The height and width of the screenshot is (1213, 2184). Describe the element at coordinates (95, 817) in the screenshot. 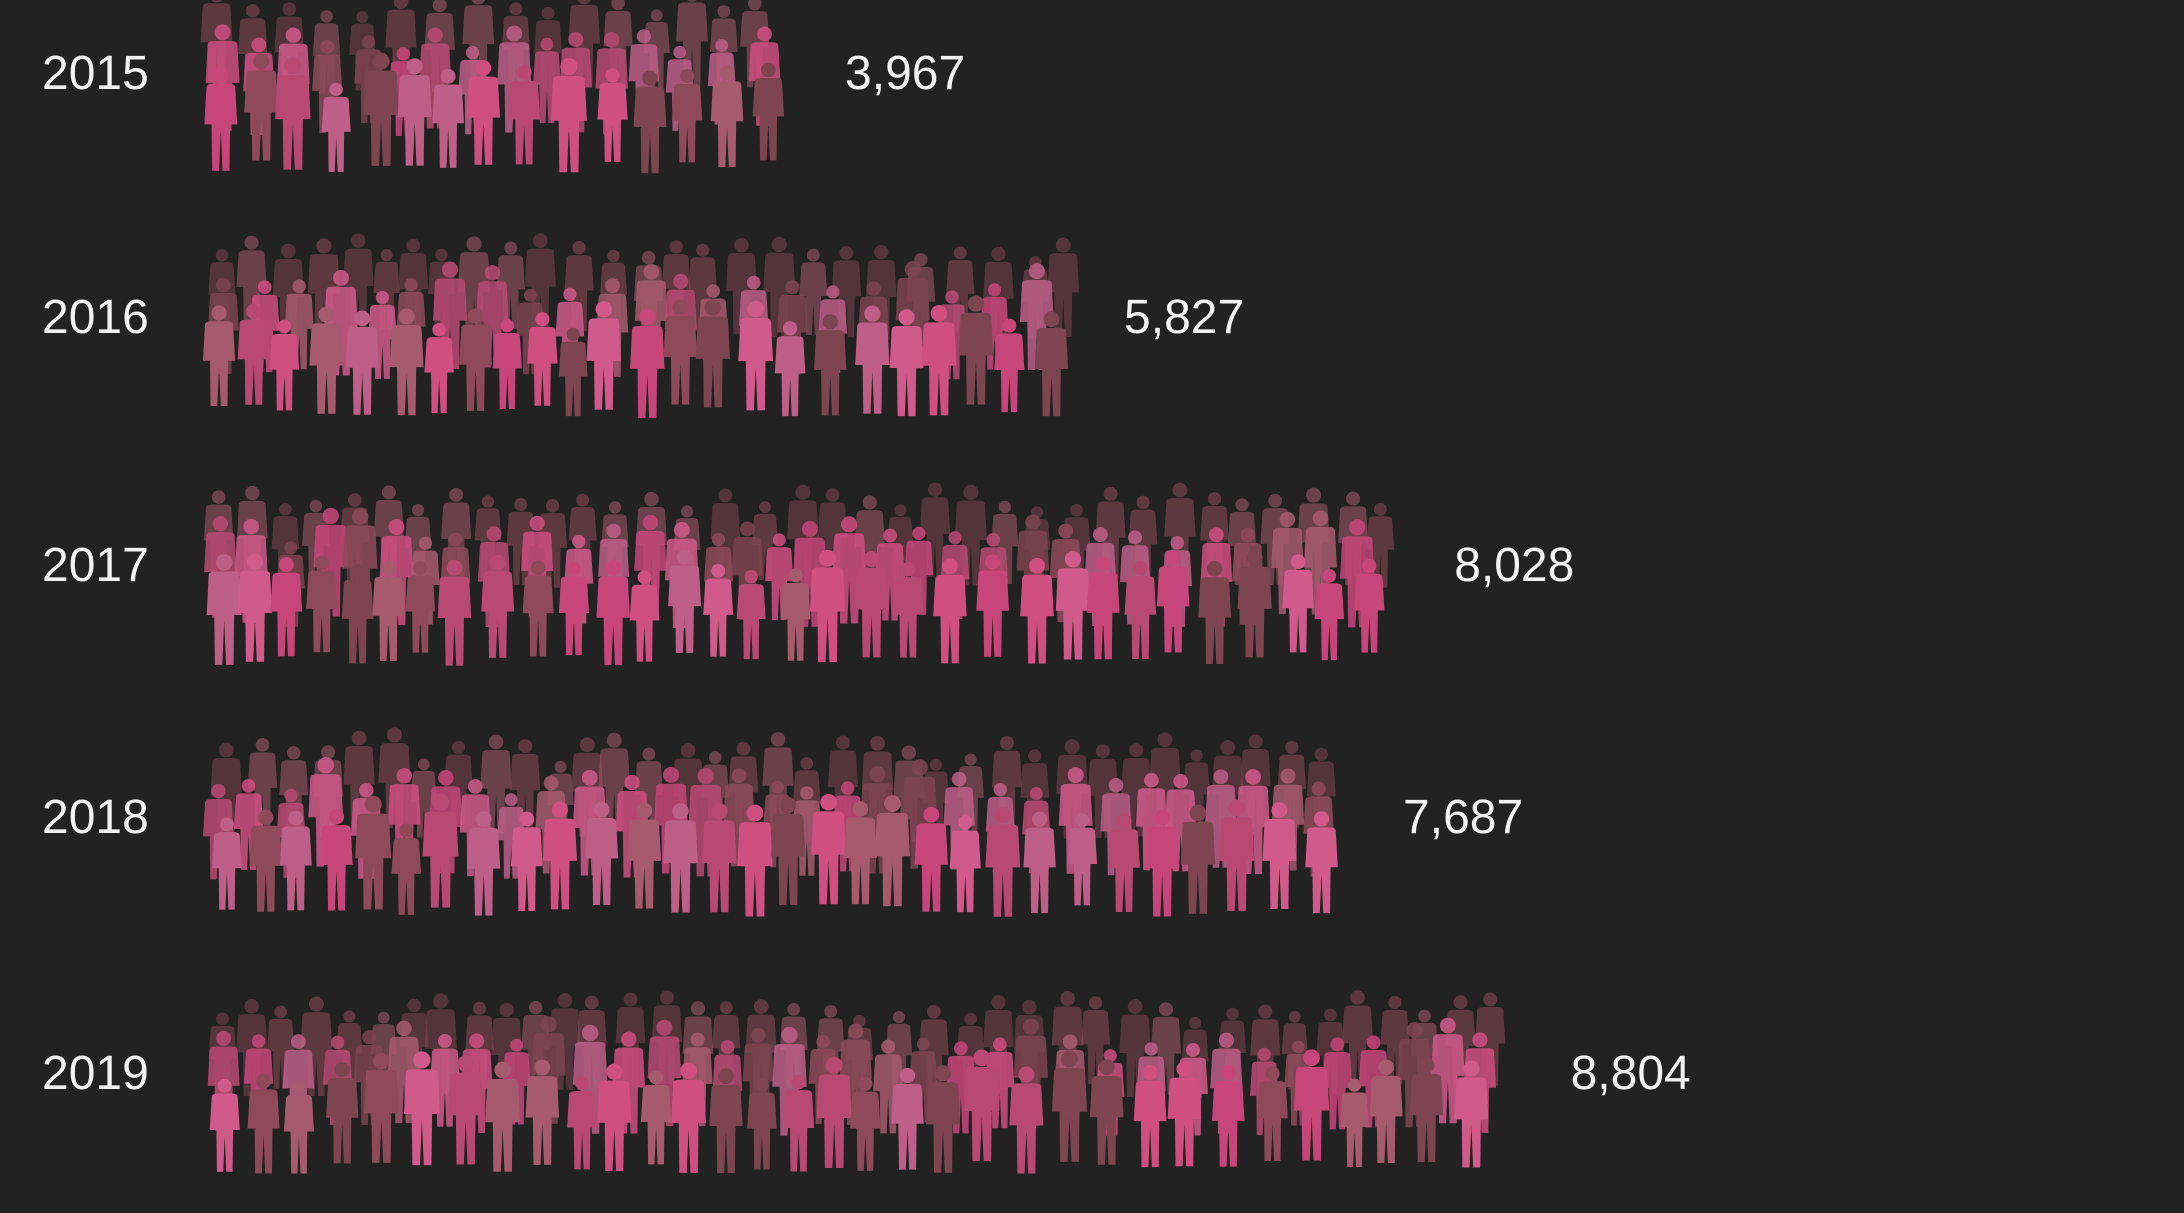

I see `year-label: 2018` at that location.